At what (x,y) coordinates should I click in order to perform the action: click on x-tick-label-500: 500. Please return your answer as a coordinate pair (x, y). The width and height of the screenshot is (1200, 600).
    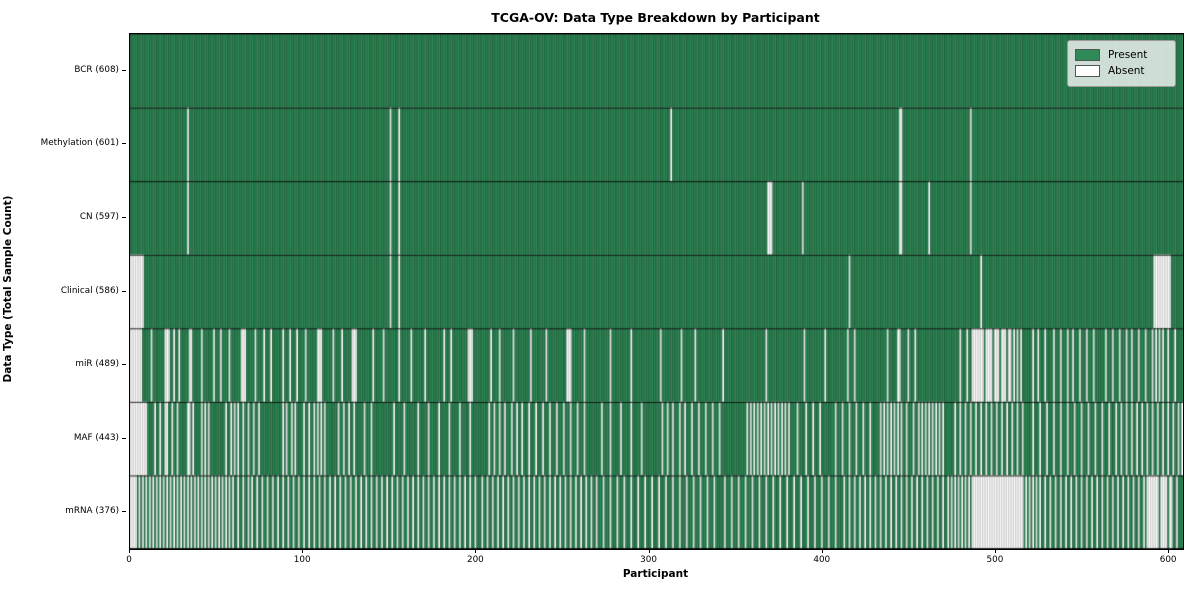
    Looking at the image, I should click on (995, 560).